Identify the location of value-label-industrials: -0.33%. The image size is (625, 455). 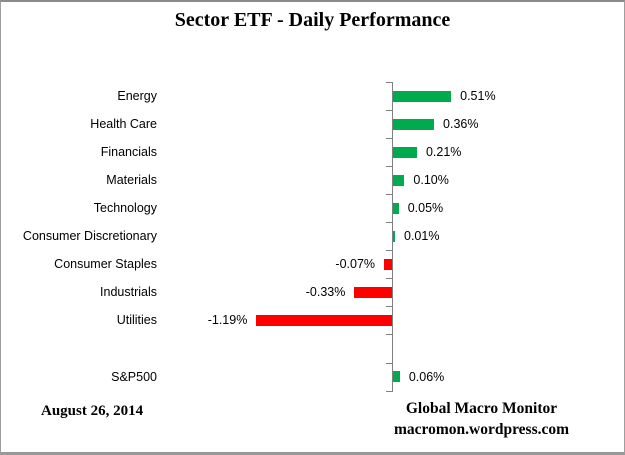
(325, 292).